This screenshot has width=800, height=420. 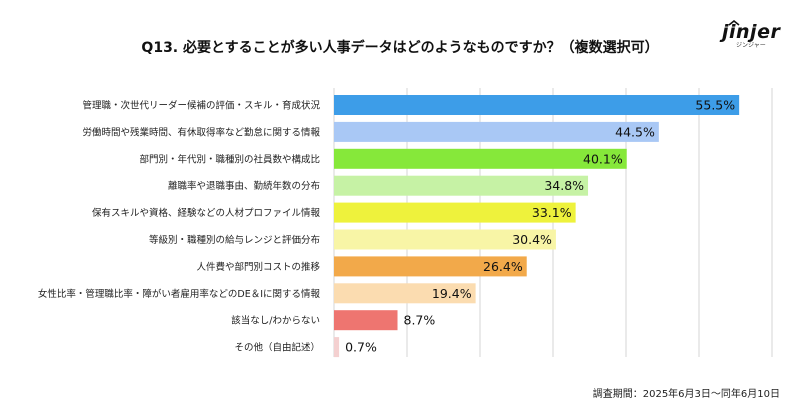 I want to click on logo-mark-icon, so click(x=734, y=23).